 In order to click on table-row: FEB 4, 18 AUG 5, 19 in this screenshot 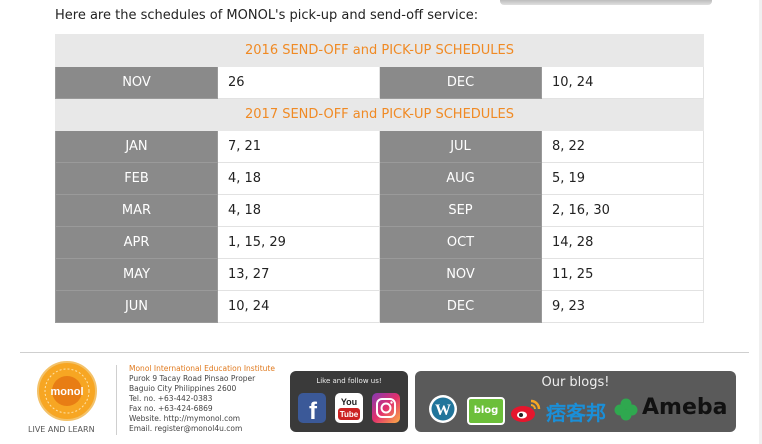, I will do `click(380, 178)`.